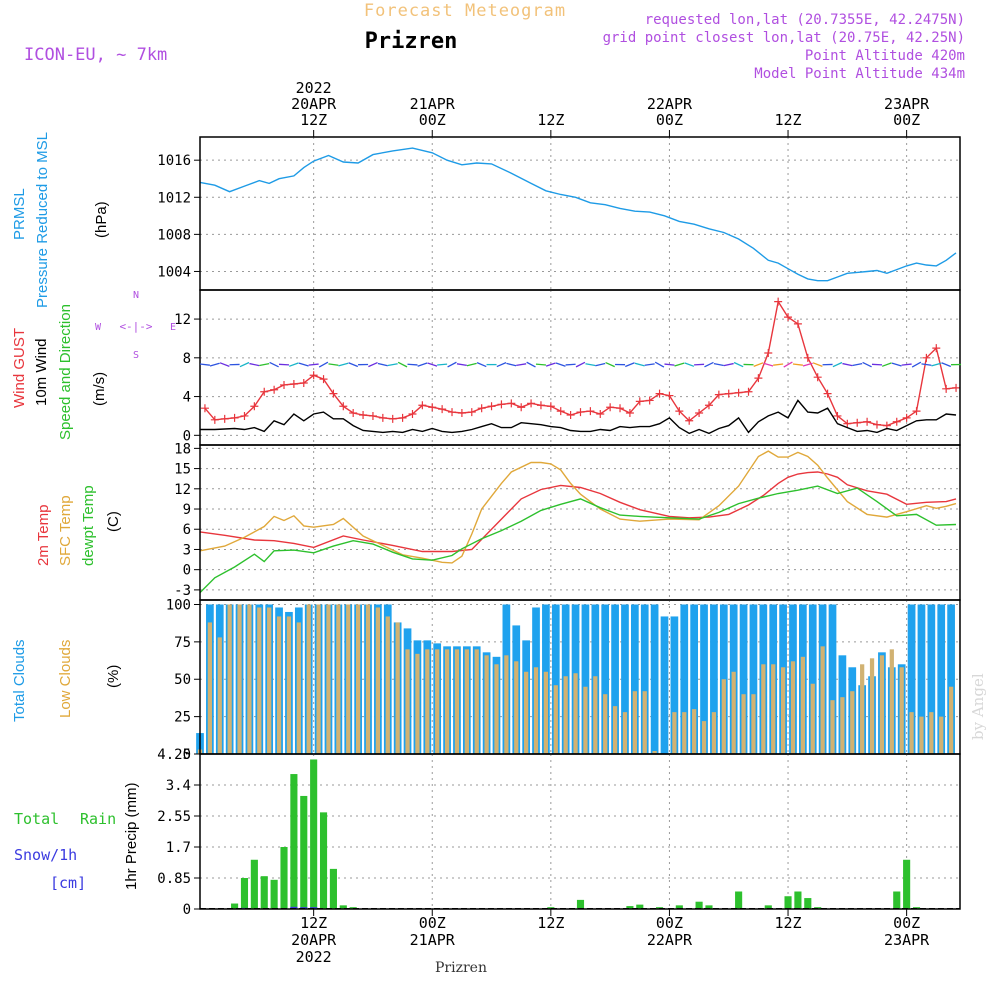 The width and height of the screenshot is (1000, 1000). I want to click on model-altitude: Model Point Altitude 434m, so click(859, 74).